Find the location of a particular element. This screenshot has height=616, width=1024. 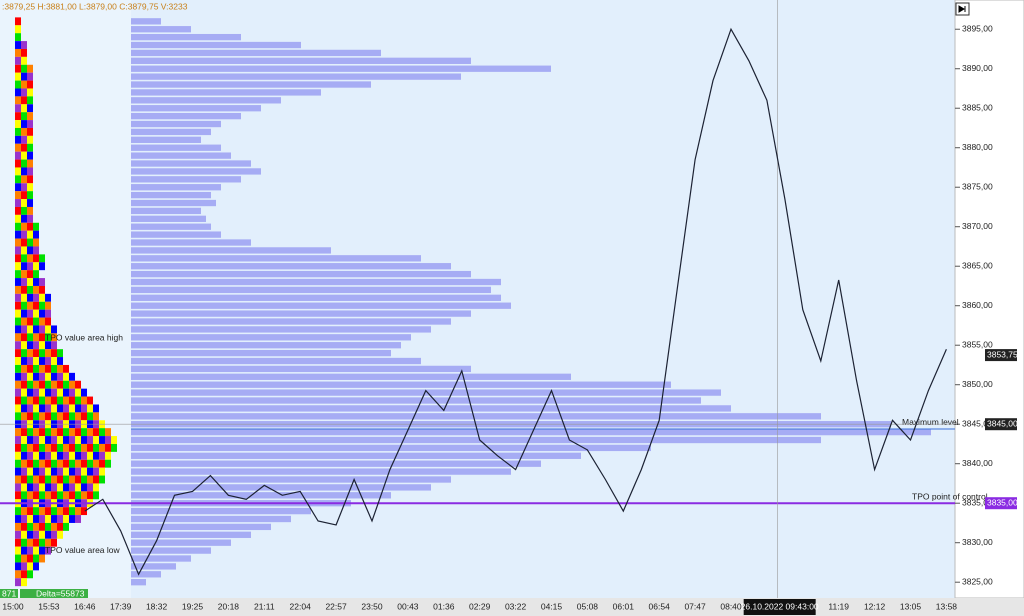

footer-box is located at coordinates (9, 593).